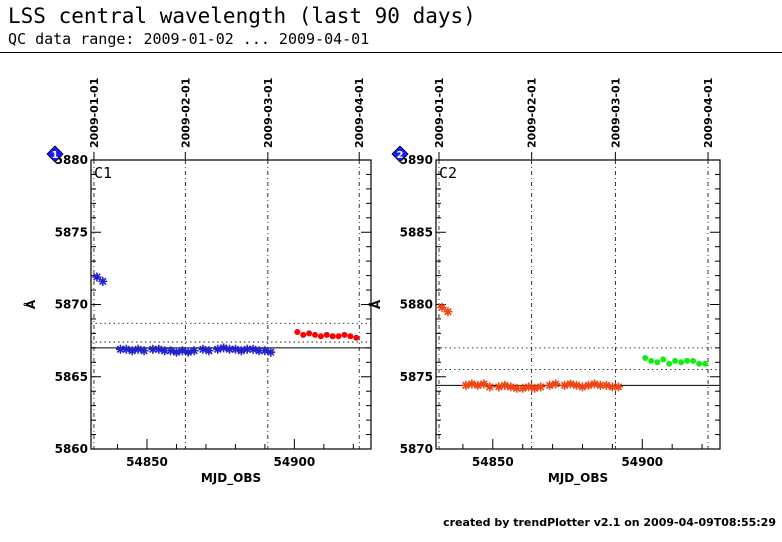  What do you see at coordinates (578, 478) in the screenshot?
I see `x-axis-label: MJD_OBS` at bounding box center [578, 478].